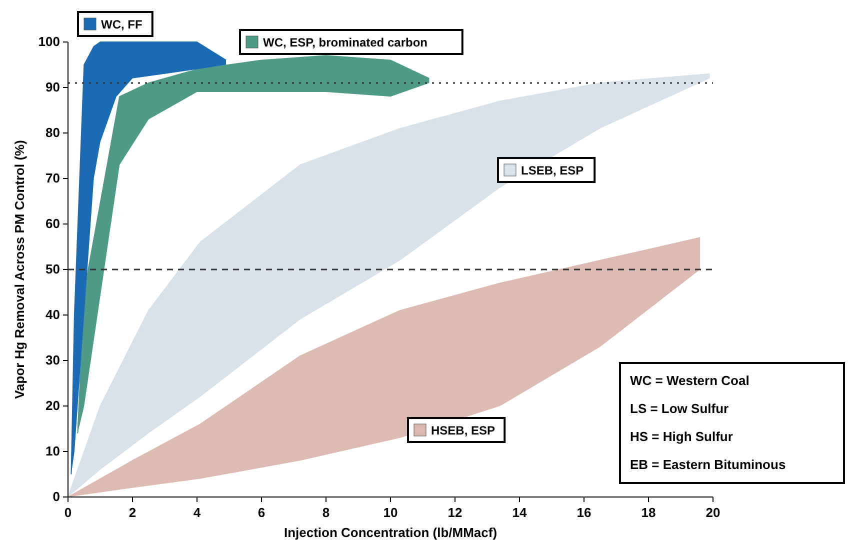 The width and height of the screenshot is (854, 552). I want to click on legend-label: HSEB, ESP, so click(463, 431).